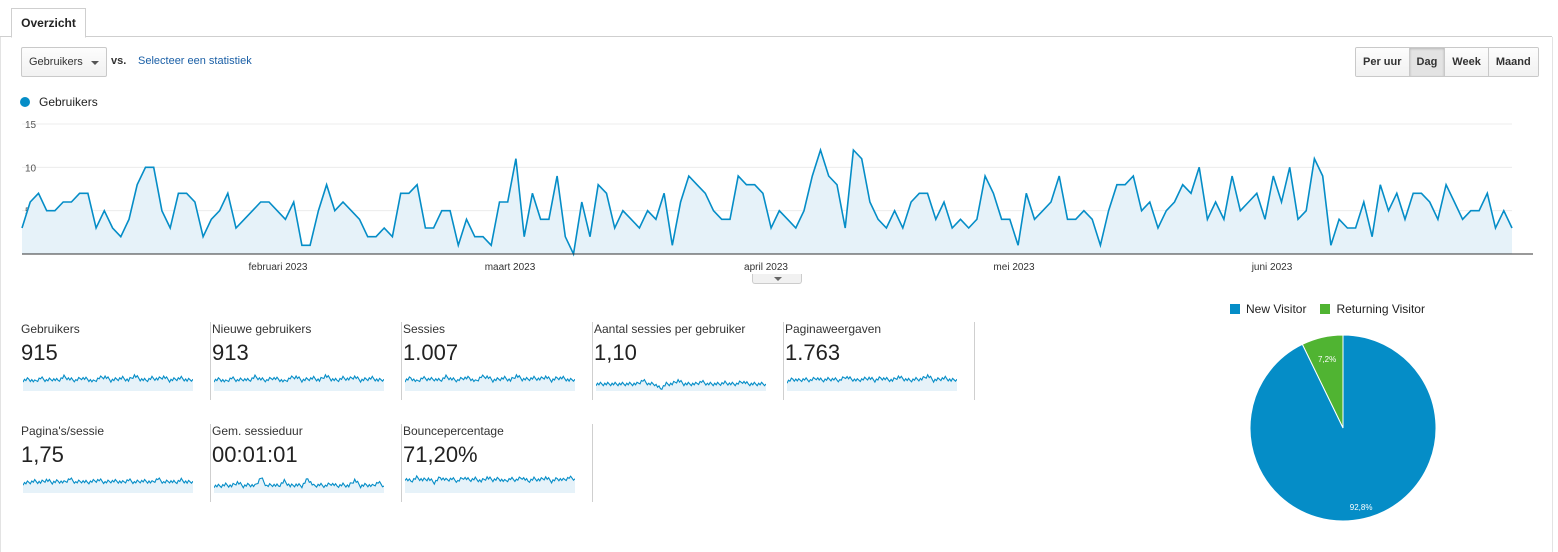 Image resolution: width=1558 pixels, height=552 pixels. What do you see at coordinates (670, 329) in the screenshot?
I see `scorecard-label: Aantal sessies per gebruiker` at bounding box center [670, 329].